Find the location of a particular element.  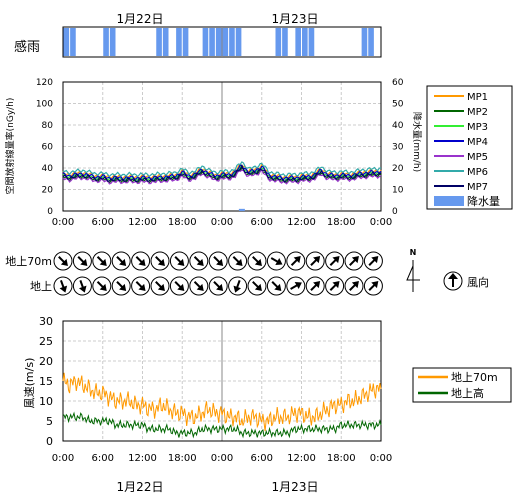

y-tick-label: 100 is located at coordinates (44, 105).